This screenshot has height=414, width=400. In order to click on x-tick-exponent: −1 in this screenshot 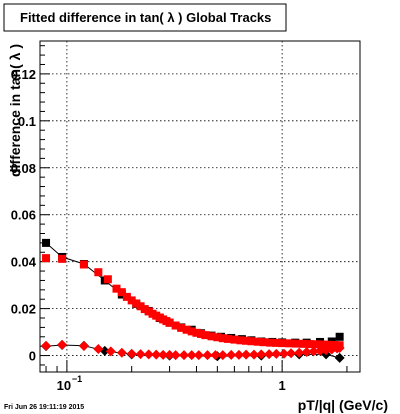, I will do `click(77, 379)`.